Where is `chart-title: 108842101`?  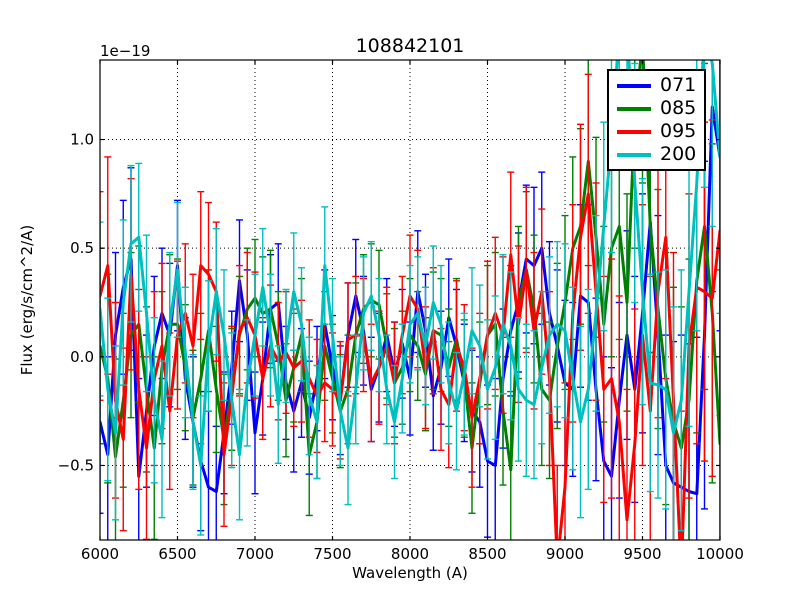
chart-title: 108842101 is located at coordinates (410, 46).